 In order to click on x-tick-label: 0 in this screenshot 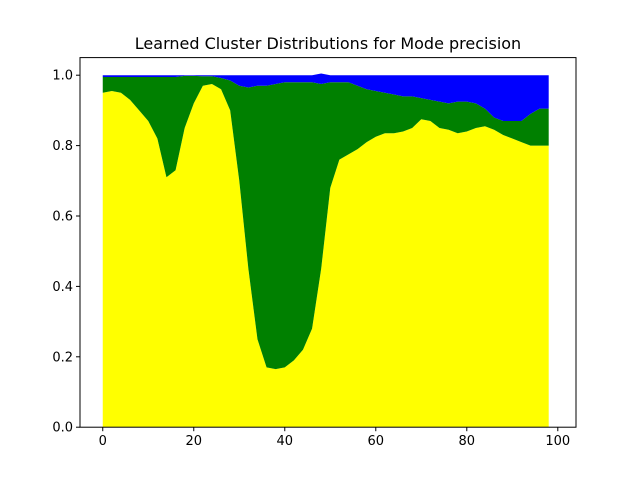, I will do `click(103, 441)`.